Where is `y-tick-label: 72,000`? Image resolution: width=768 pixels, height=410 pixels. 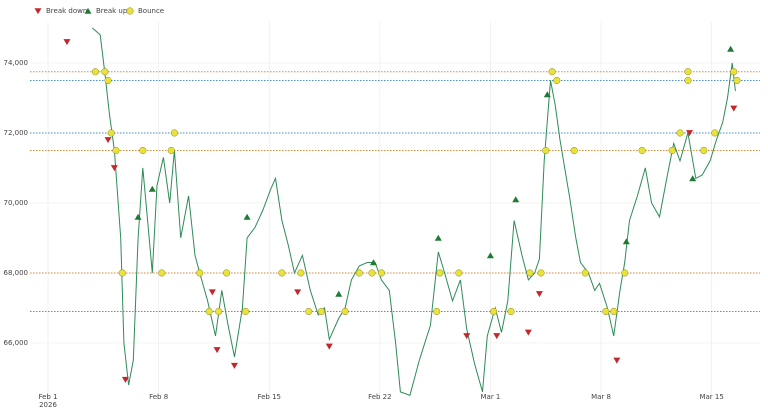
y-tick-label: 72,000 is located at coordinates (16, 133).